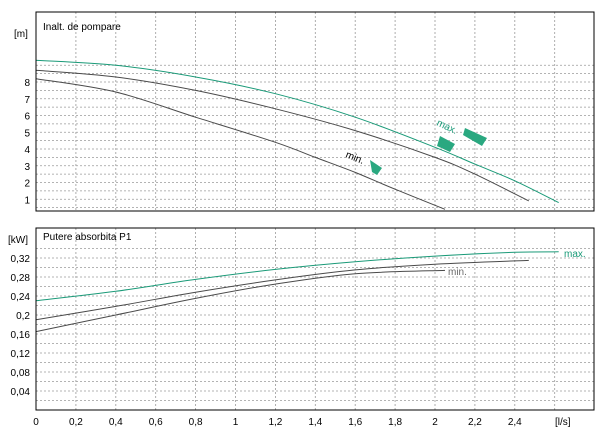 This screenshot has width=614, height=440. I want to click on head-y-tick-label: 5, so click(27, 133).